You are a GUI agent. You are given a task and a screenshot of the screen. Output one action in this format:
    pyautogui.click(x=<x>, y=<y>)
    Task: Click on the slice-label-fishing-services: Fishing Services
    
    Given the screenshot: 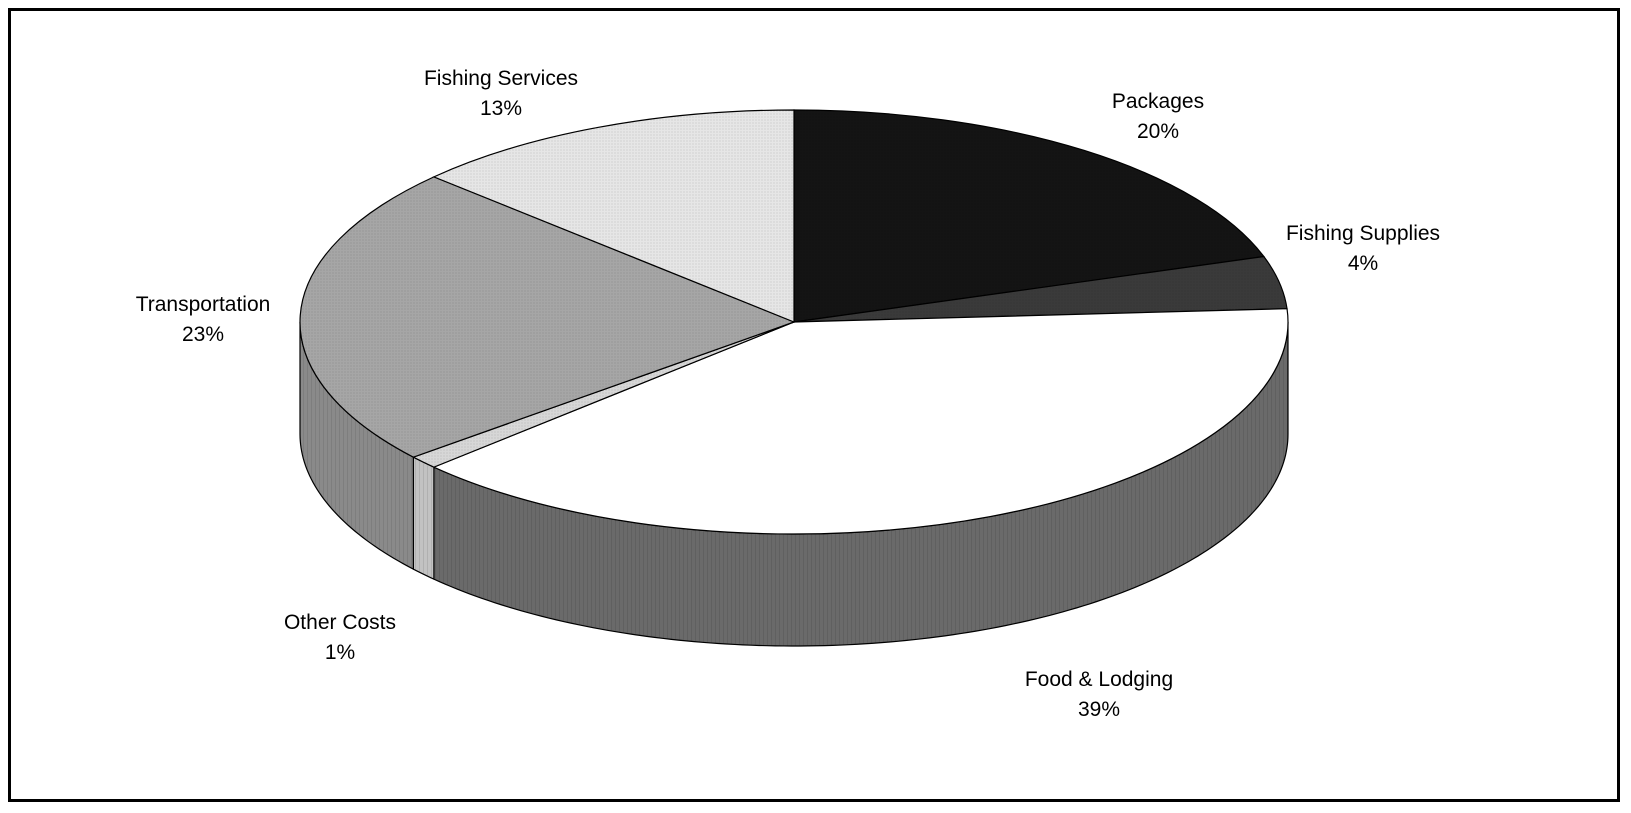 What is the action you would take?
    pyautogui.click(x=501, y=78)
    